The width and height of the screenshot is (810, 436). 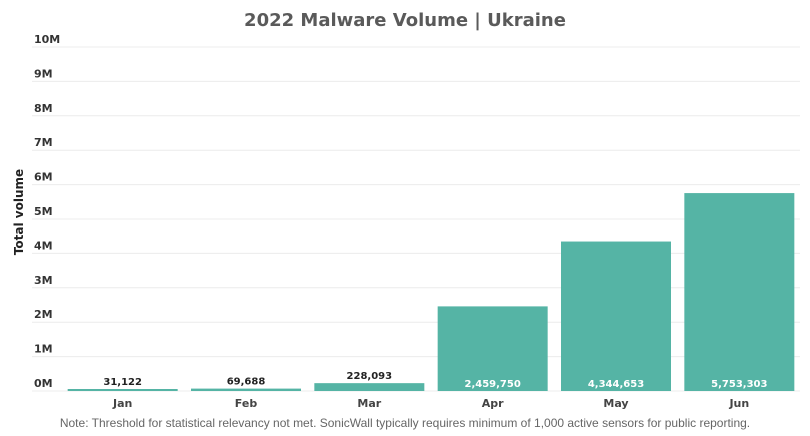 What do you see at coordinates (370, 376) in the screenshot?
I see `data-label: 228,093` at bounding box center [370, 376].